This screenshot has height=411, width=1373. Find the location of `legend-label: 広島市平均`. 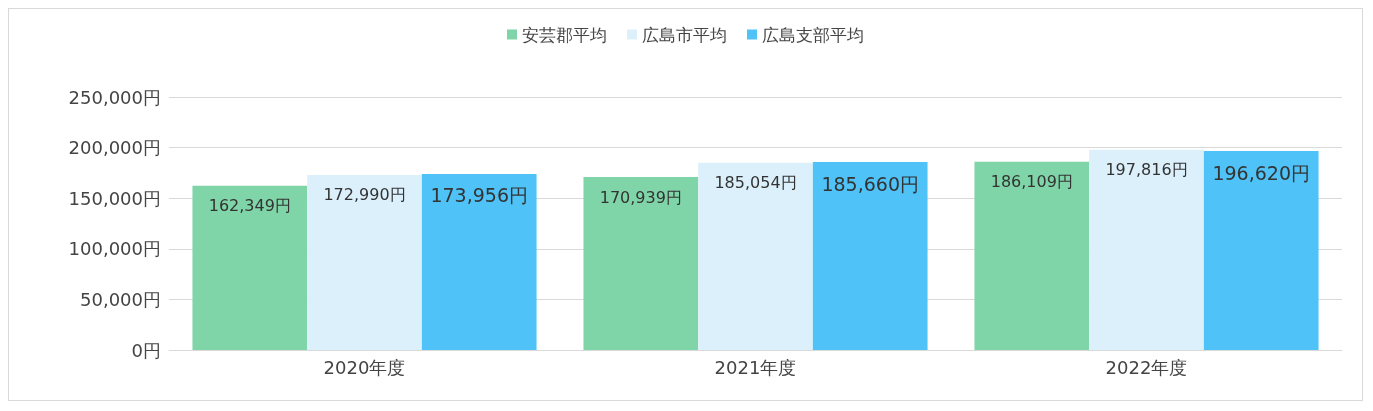

legend-label: 広島市平均 is located at coordinates (684, 34).